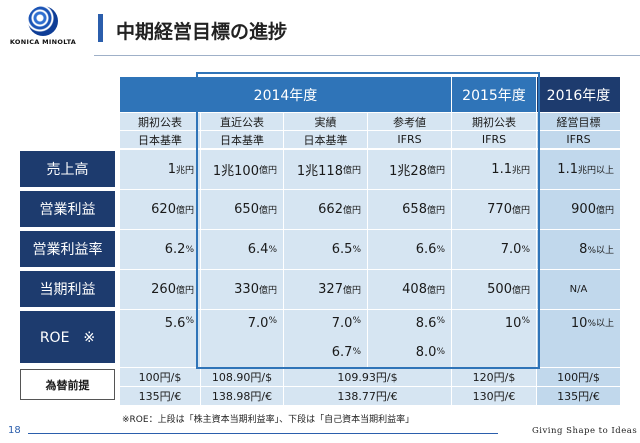 The image size is (640, 443). I want to click on value-number: 10, so click(579, 323).